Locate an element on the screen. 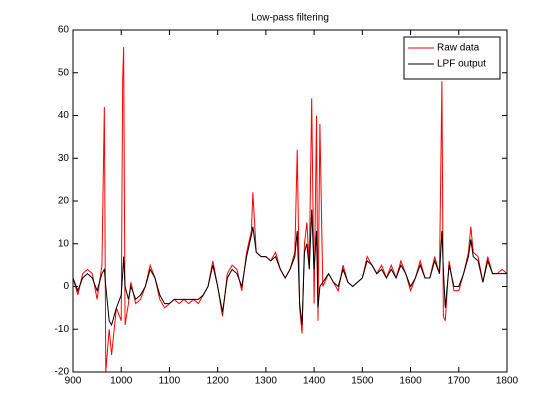 This screenshot has height=419, width=559. x-tick-label: 900 is located at coordinates (73, 381).